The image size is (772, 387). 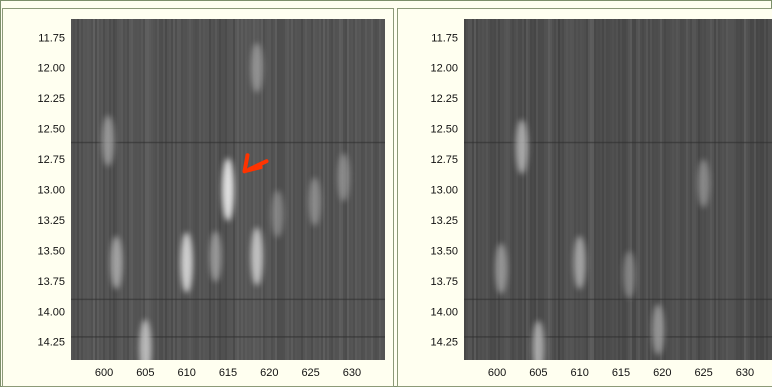 I want to click on y-tick-label: 13.00, so click(x=444, y=191).